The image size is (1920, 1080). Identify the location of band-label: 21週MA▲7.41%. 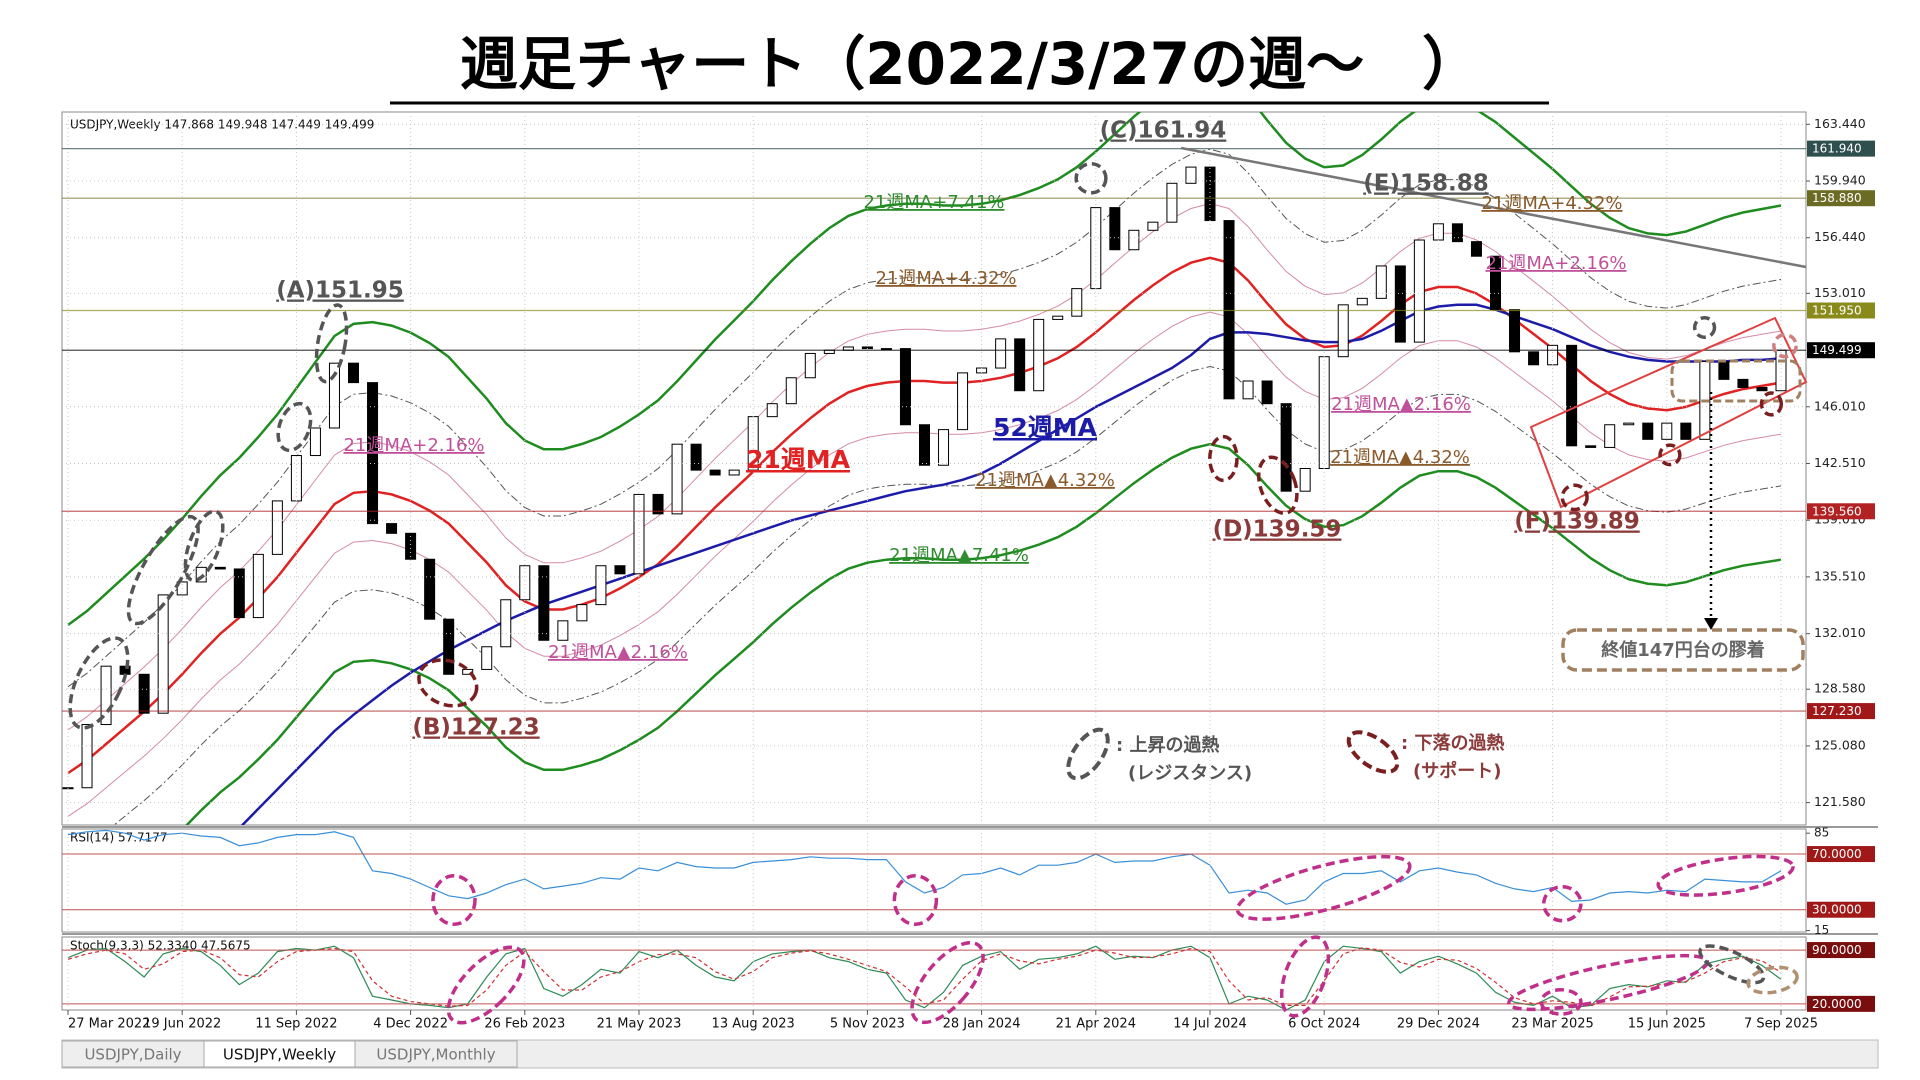
(959, 555).